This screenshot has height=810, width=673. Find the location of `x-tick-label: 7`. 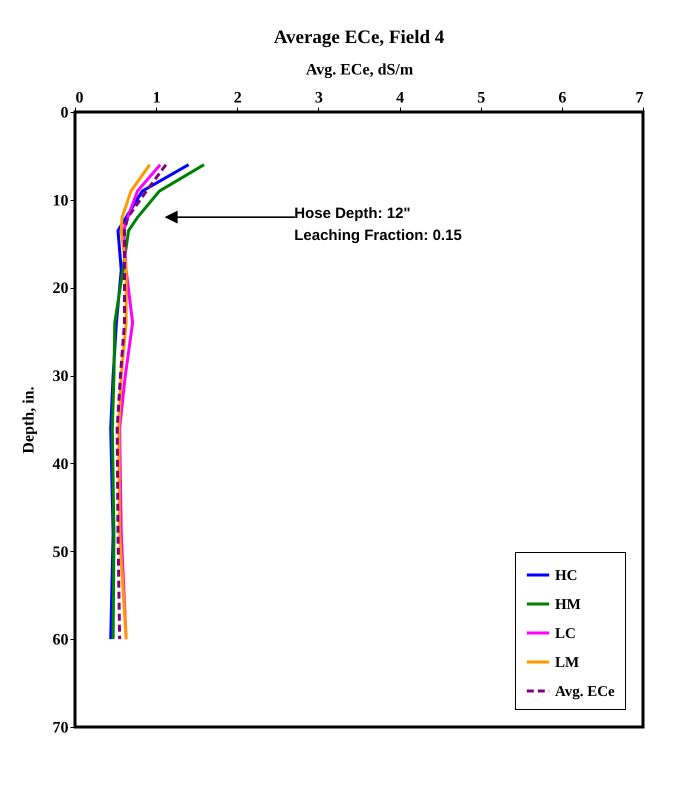

x-tick-label: 7 is located at coordinates (640, 98).